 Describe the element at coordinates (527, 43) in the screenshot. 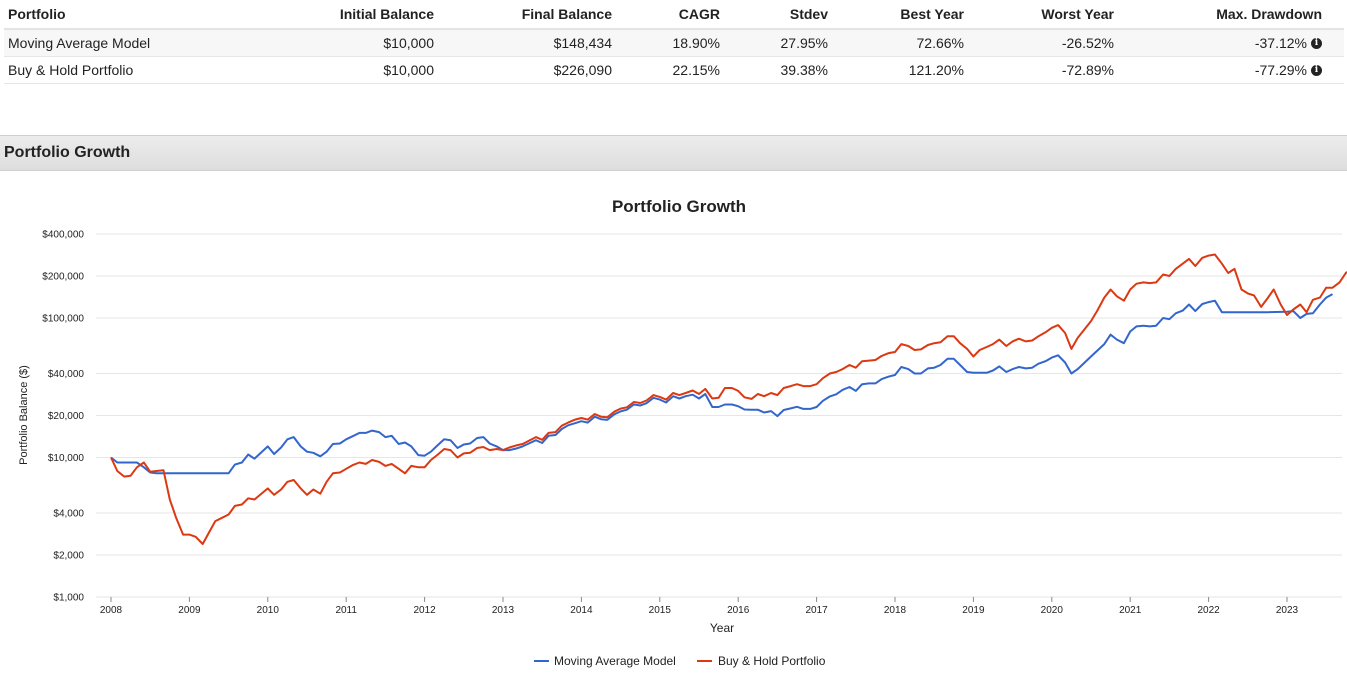

I see `cell-final-balance: $148,434` at that location.